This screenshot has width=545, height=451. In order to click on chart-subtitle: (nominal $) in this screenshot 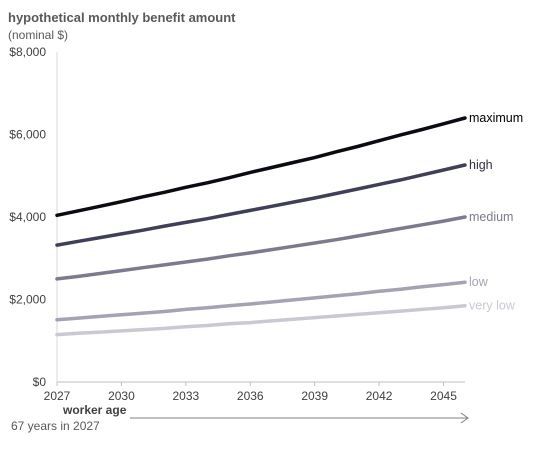, I will do `click(38, 35)`.